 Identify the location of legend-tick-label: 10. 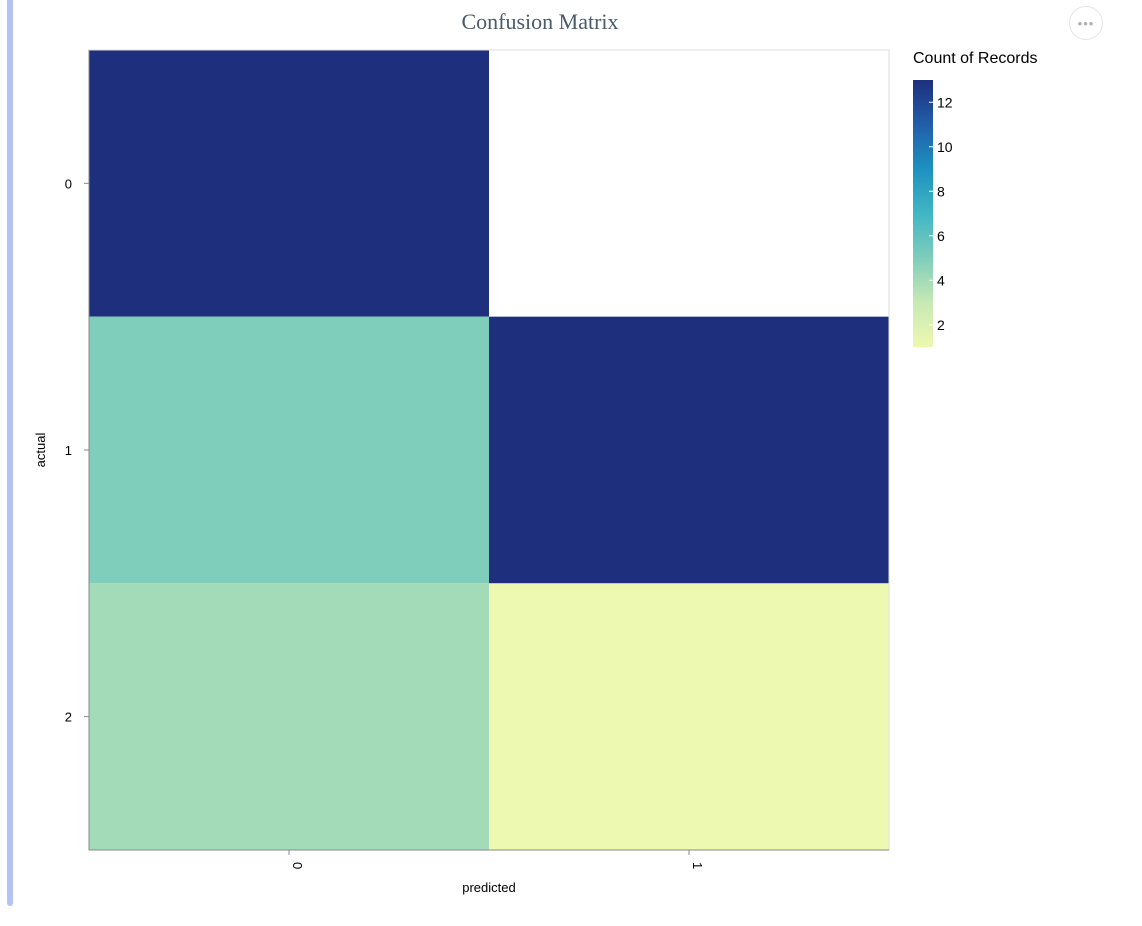
(945, 147).